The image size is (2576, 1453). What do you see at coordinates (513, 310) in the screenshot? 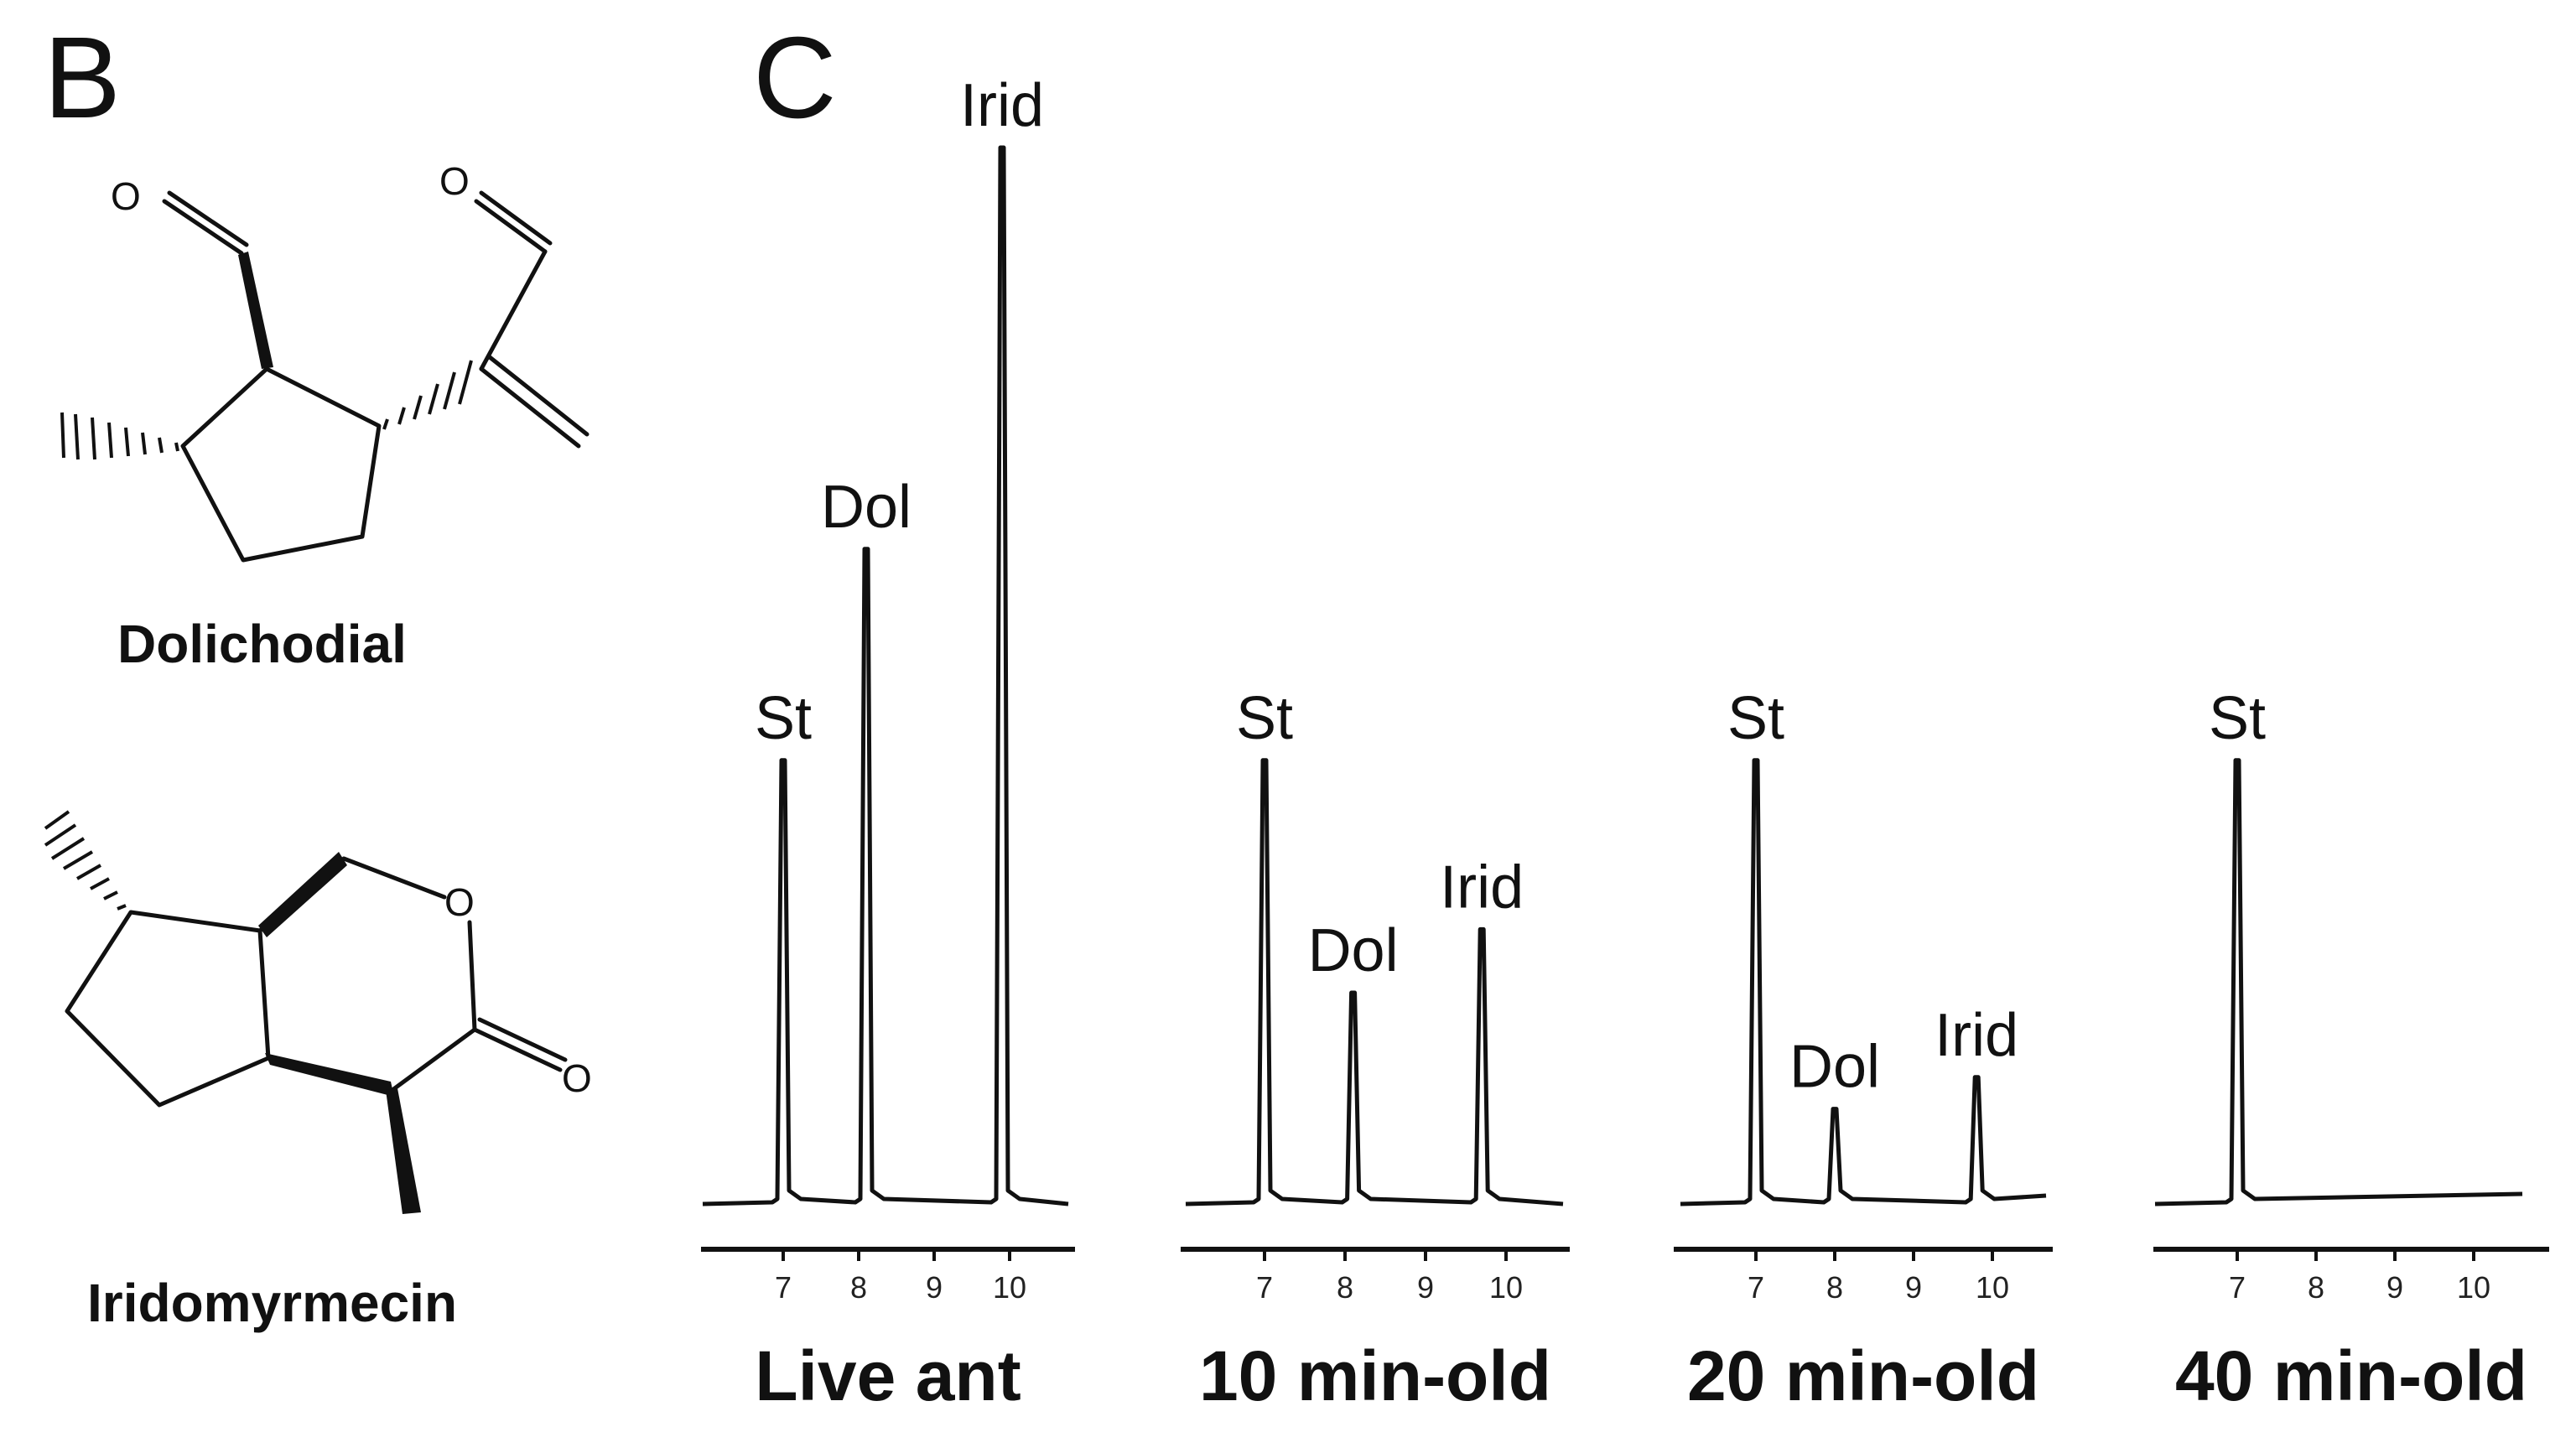
I see `dolichodial-sidechain-bond` at bounding box center [513, 310].